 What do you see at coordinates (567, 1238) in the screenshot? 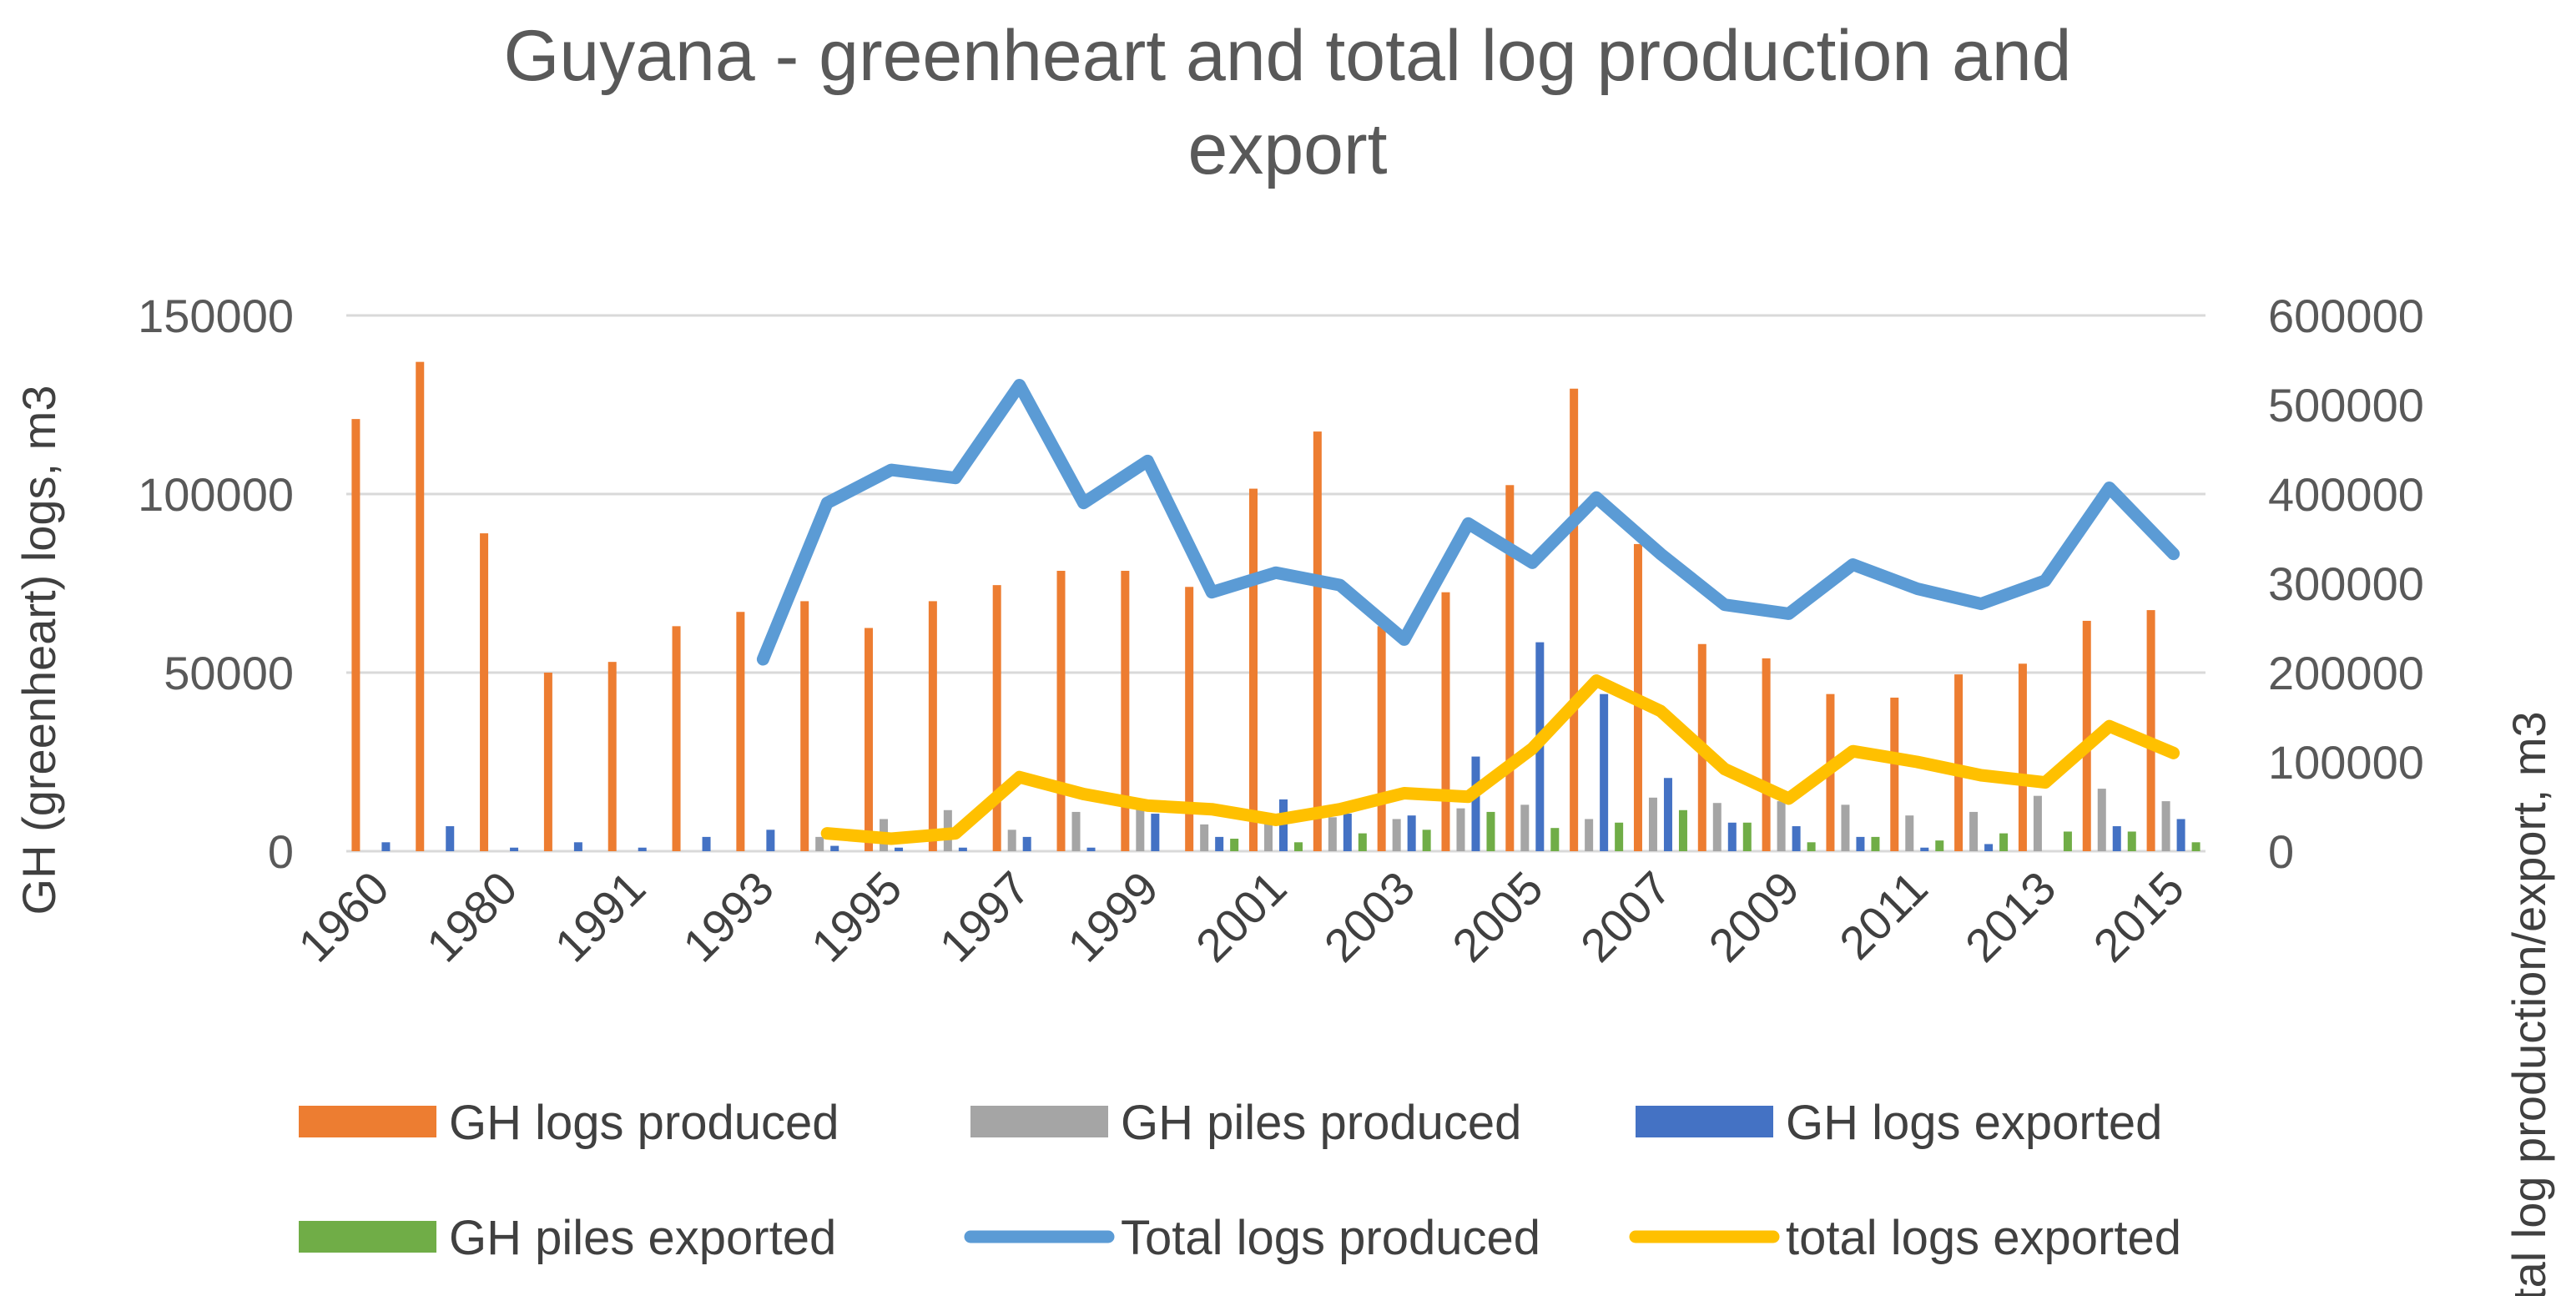
I see `legend-item-gh-piles-exported: GH piles exported` at bounding box center [567, 1238].